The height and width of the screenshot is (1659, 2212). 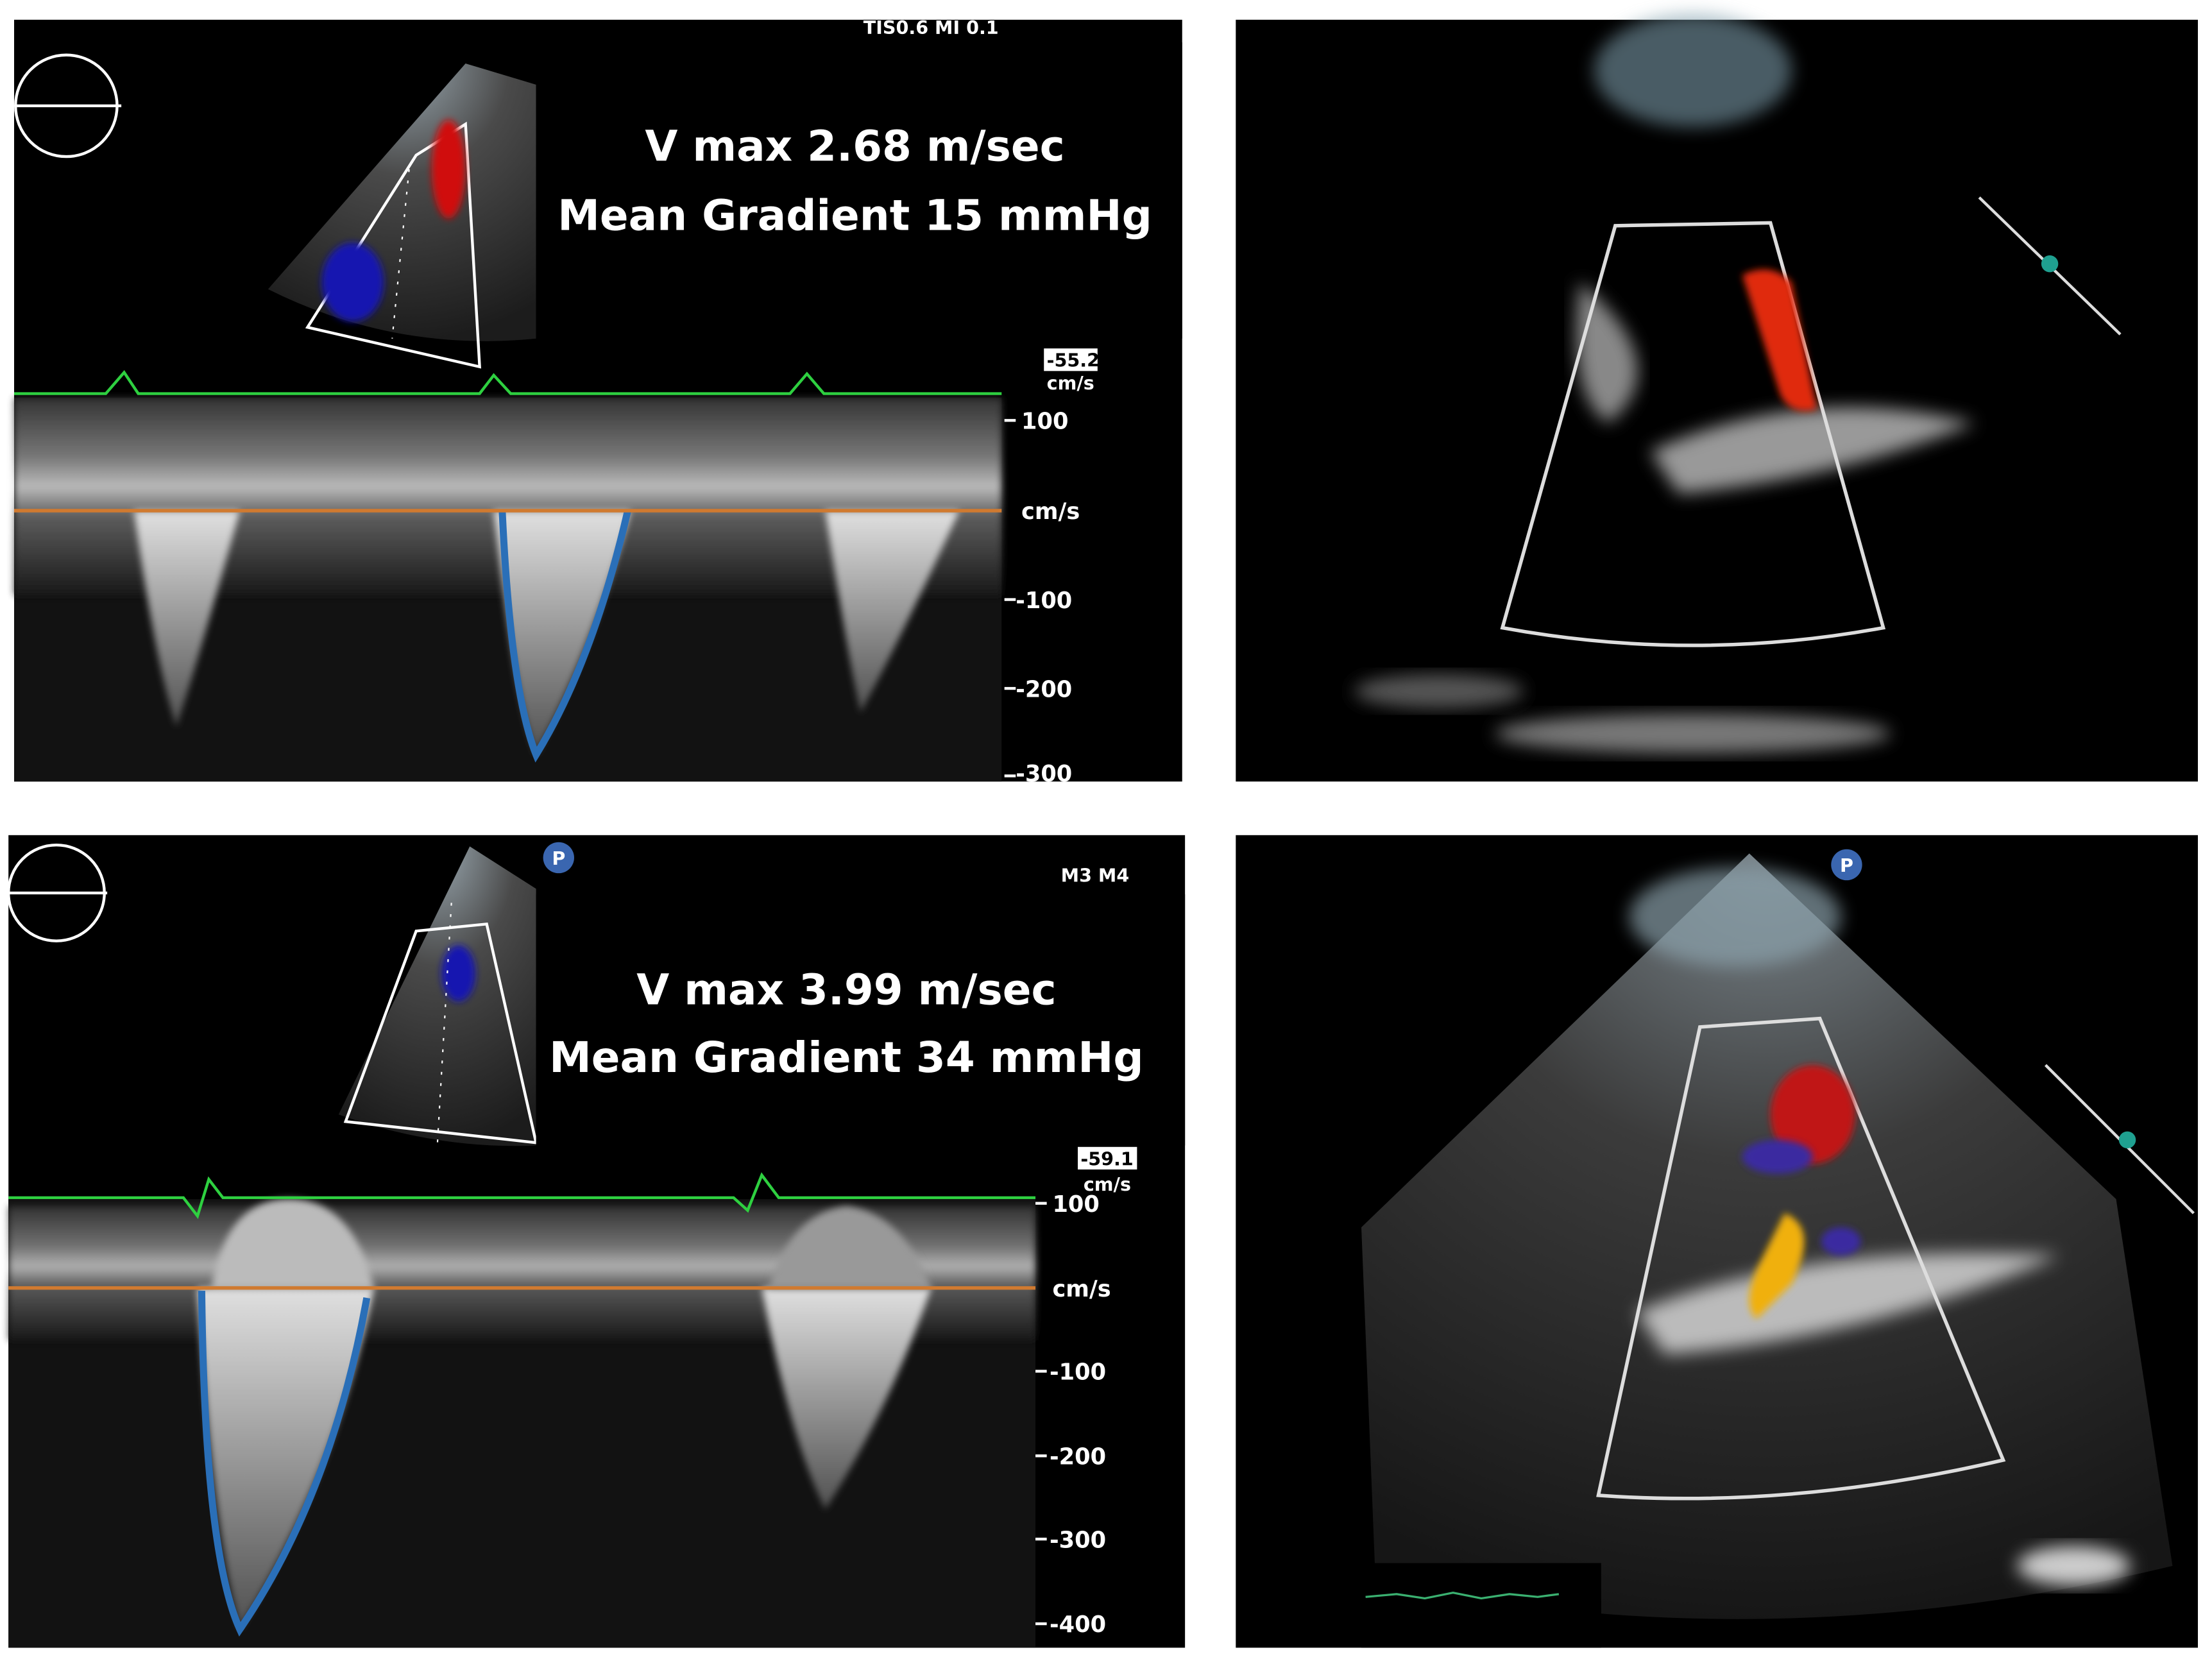 What do you see at coordinates (854, 146) in the screenshot?
I see `vmax-text: V max 2.68 m/sec` at bounding box center [854, 146].